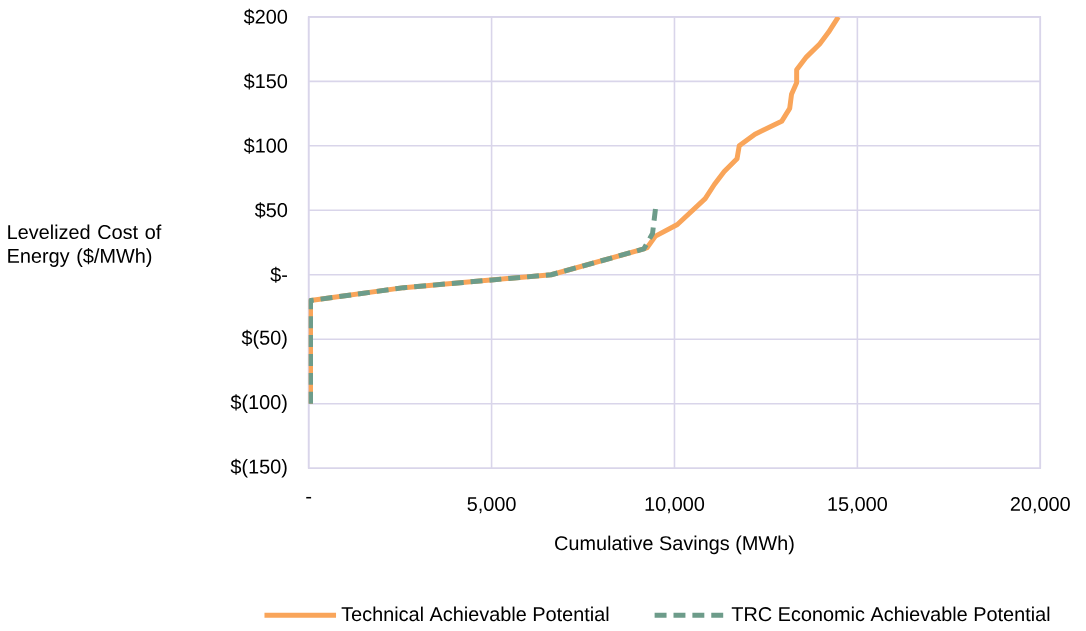 This screenshot has height=631, width=1086. What do you see at coordinates (483, 306) in the screenshot?
I see `line-series` at bounding box center [483, 306].